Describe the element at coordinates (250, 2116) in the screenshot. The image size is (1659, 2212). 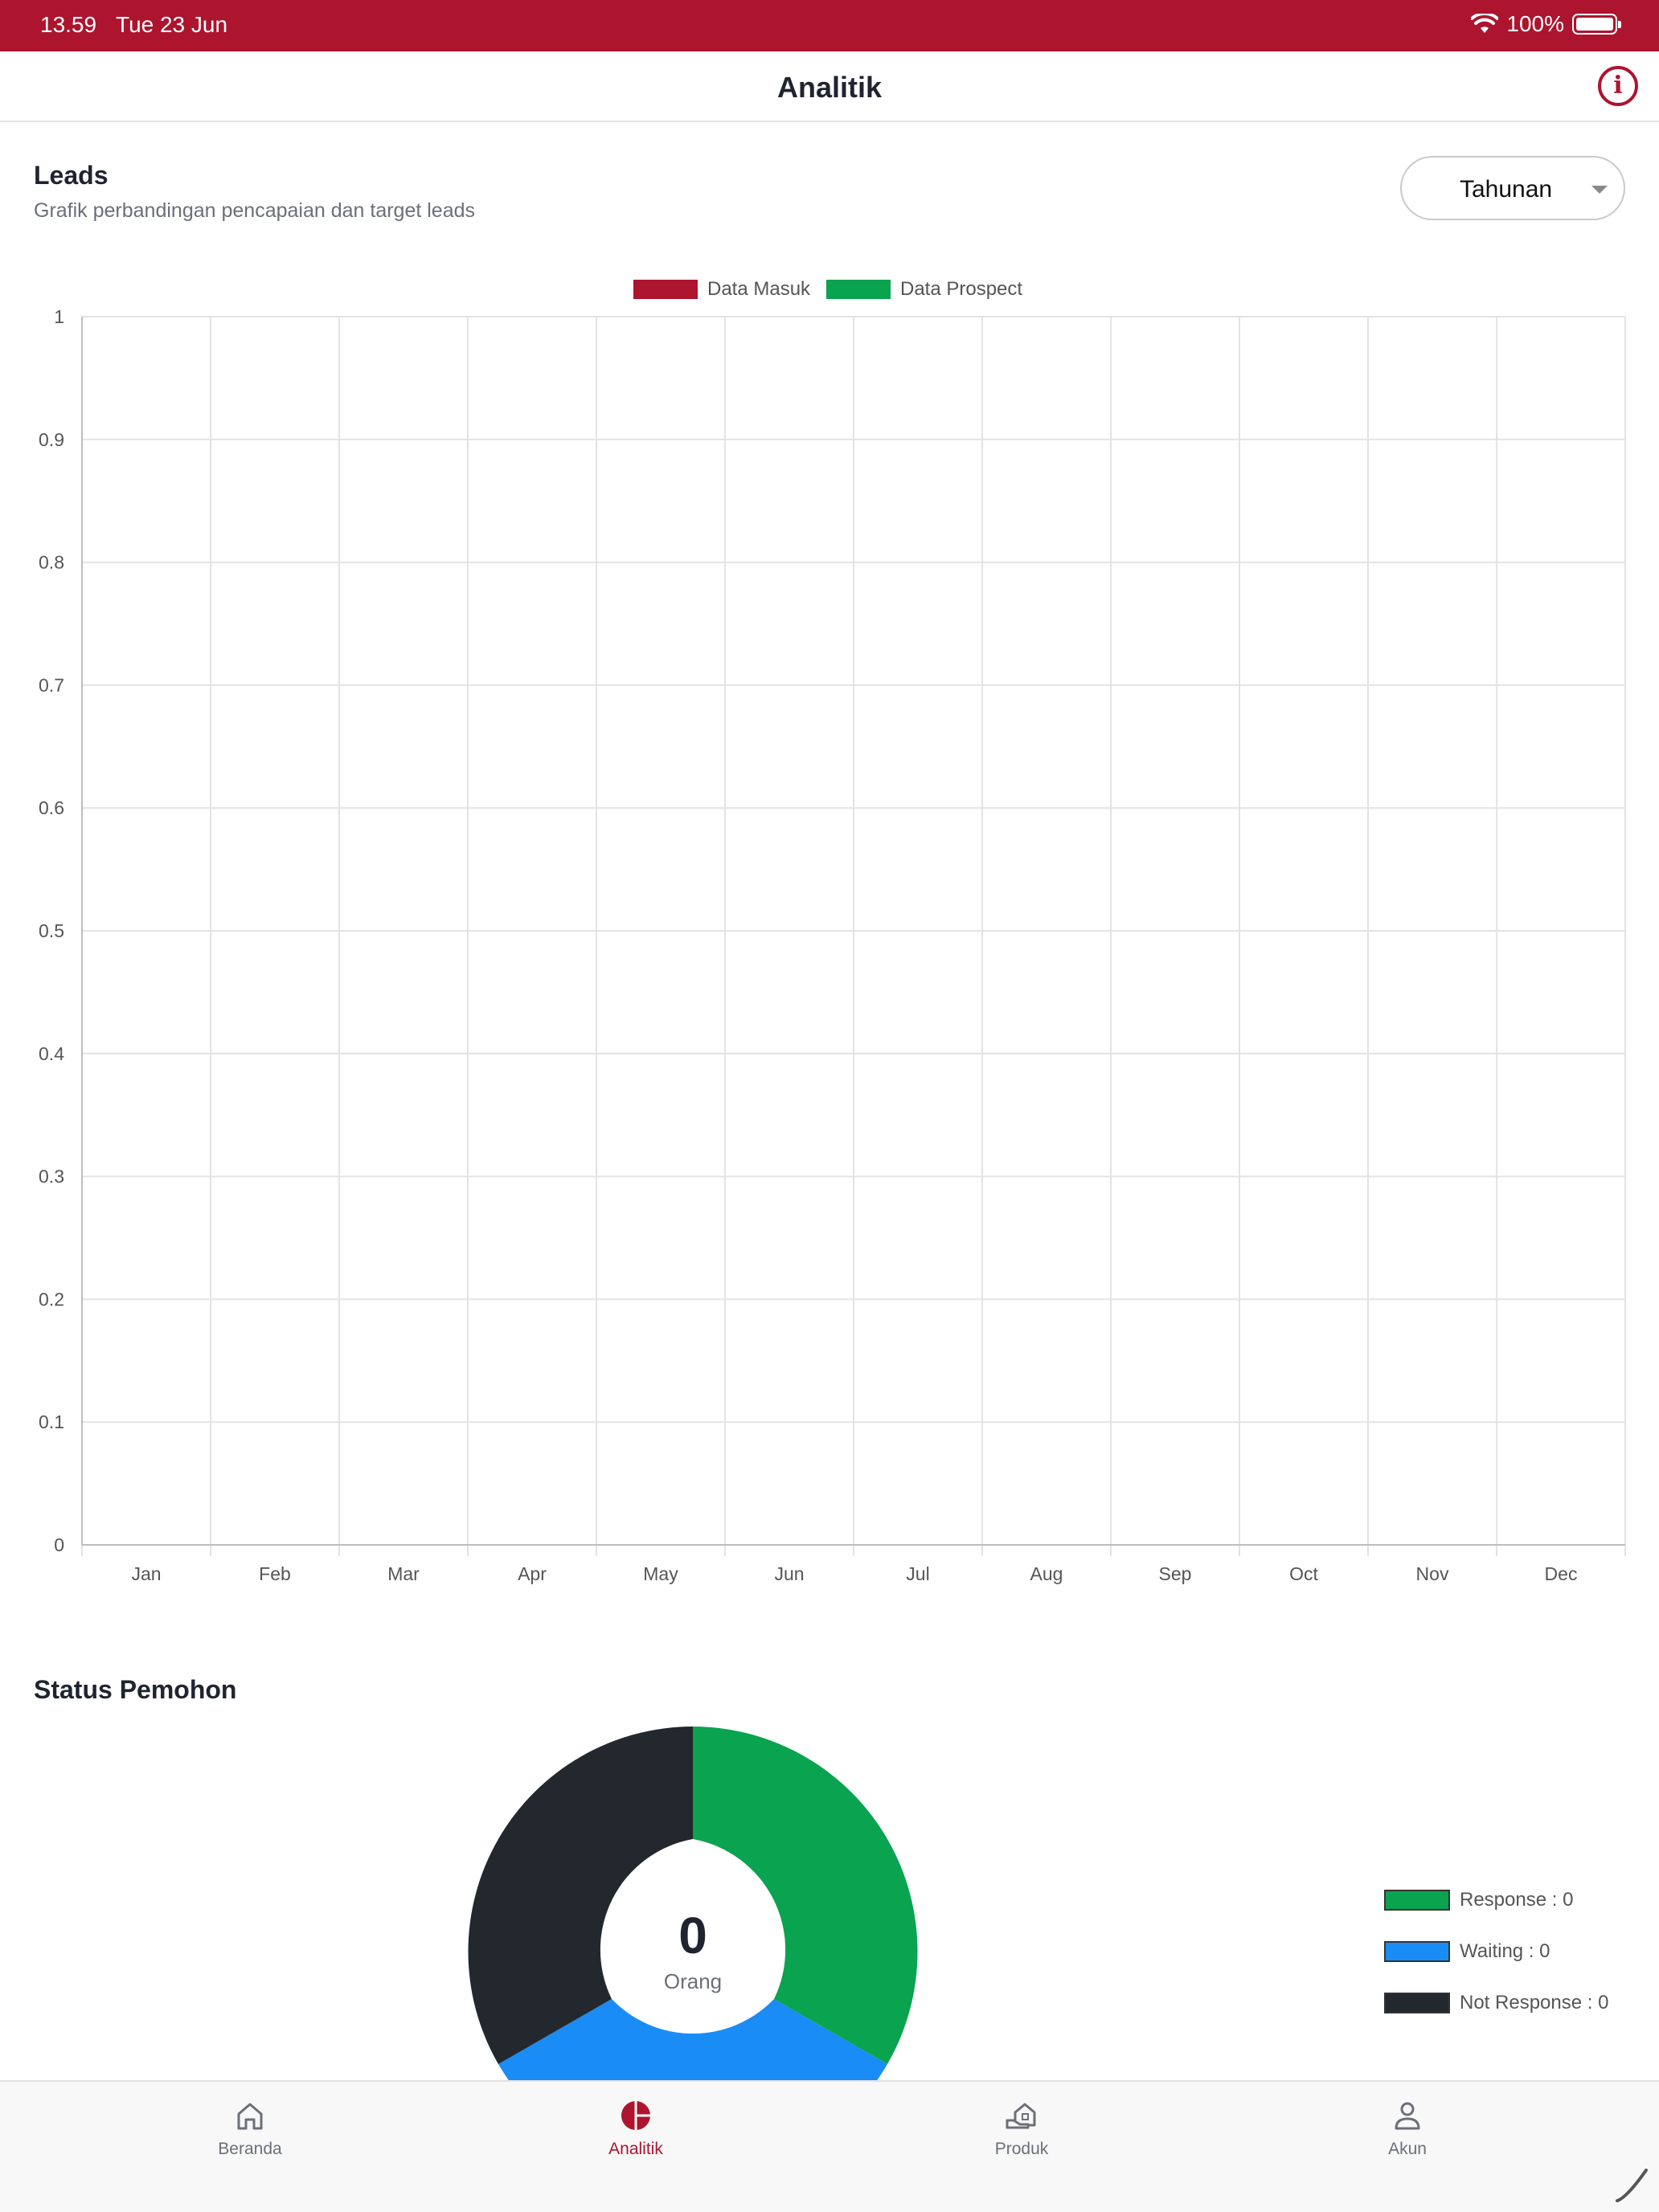
I see `home-icon` at that location.